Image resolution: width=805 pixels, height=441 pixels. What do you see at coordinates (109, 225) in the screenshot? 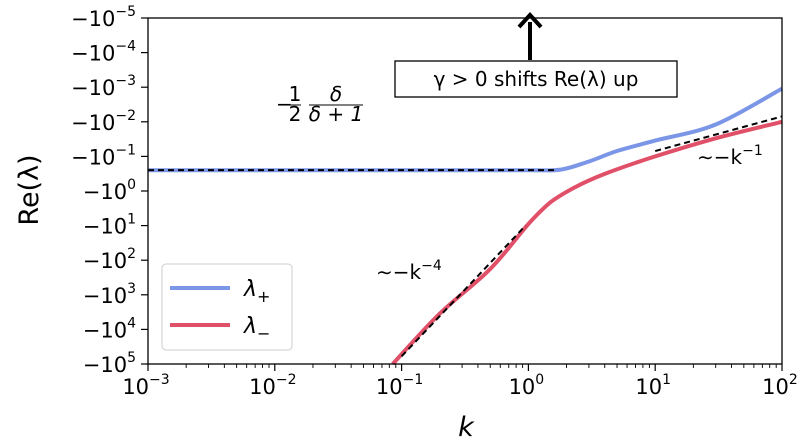
I see `y-tick-label: −101` at bounding box center [109, 225].